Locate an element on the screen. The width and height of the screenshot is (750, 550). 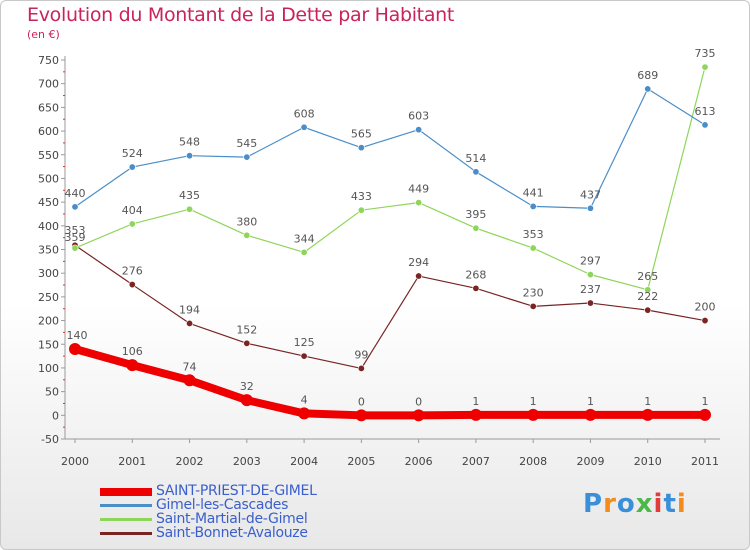
y-tick-label: 100 is located at coordinates (48, 368).